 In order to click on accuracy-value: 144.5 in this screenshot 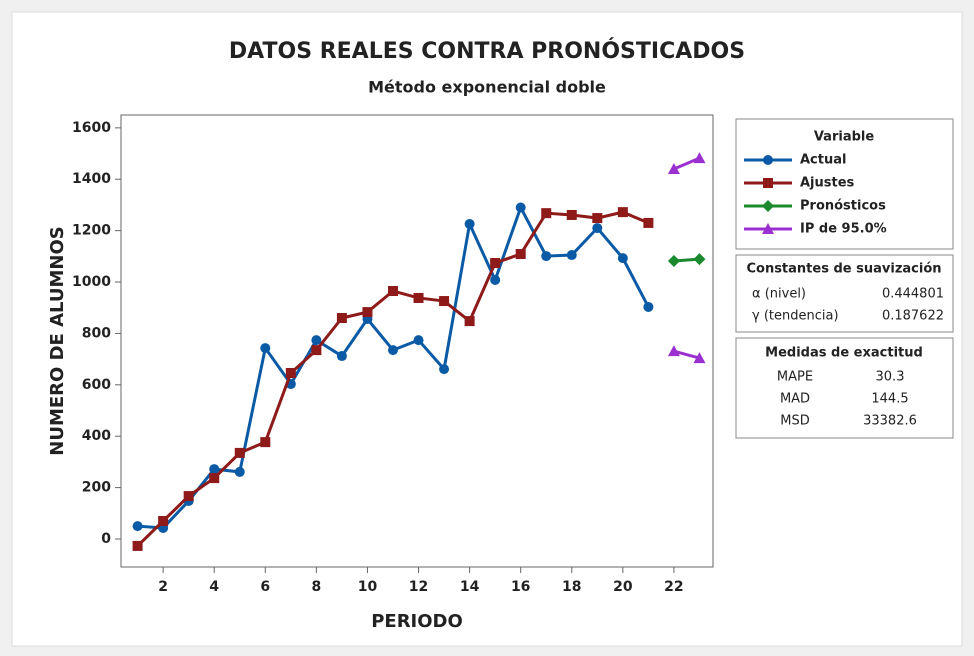, I will do `click(889, 399)`.